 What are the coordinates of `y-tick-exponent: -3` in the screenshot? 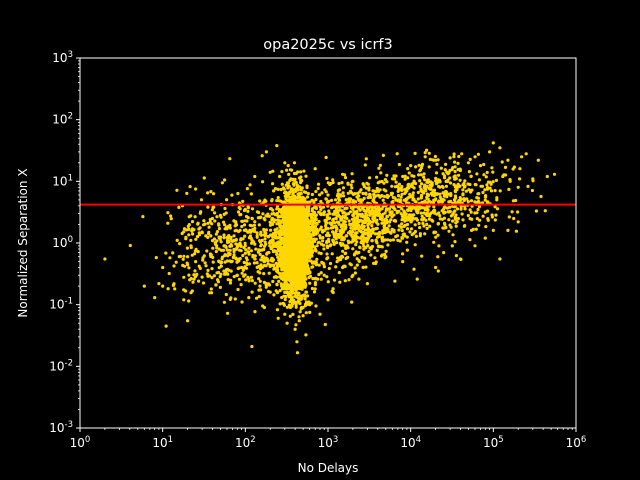 It's located at (69, 425).